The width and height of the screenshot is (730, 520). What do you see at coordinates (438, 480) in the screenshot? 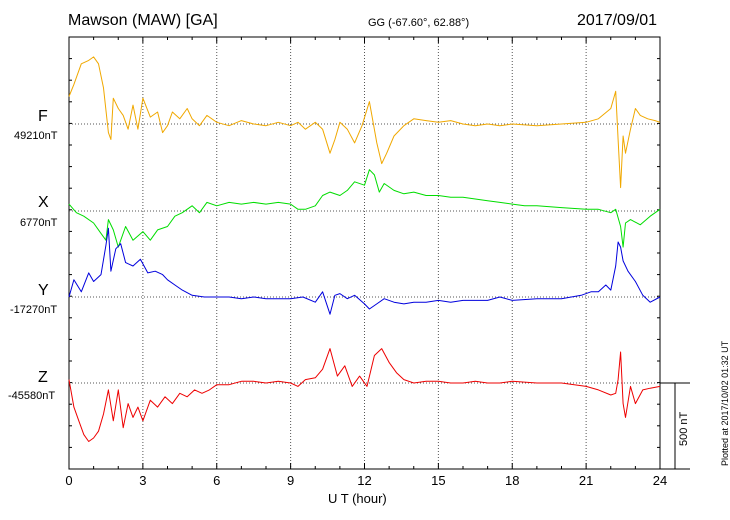
I see `x-tick-label-15: 15` at bounding box center [438, 480].